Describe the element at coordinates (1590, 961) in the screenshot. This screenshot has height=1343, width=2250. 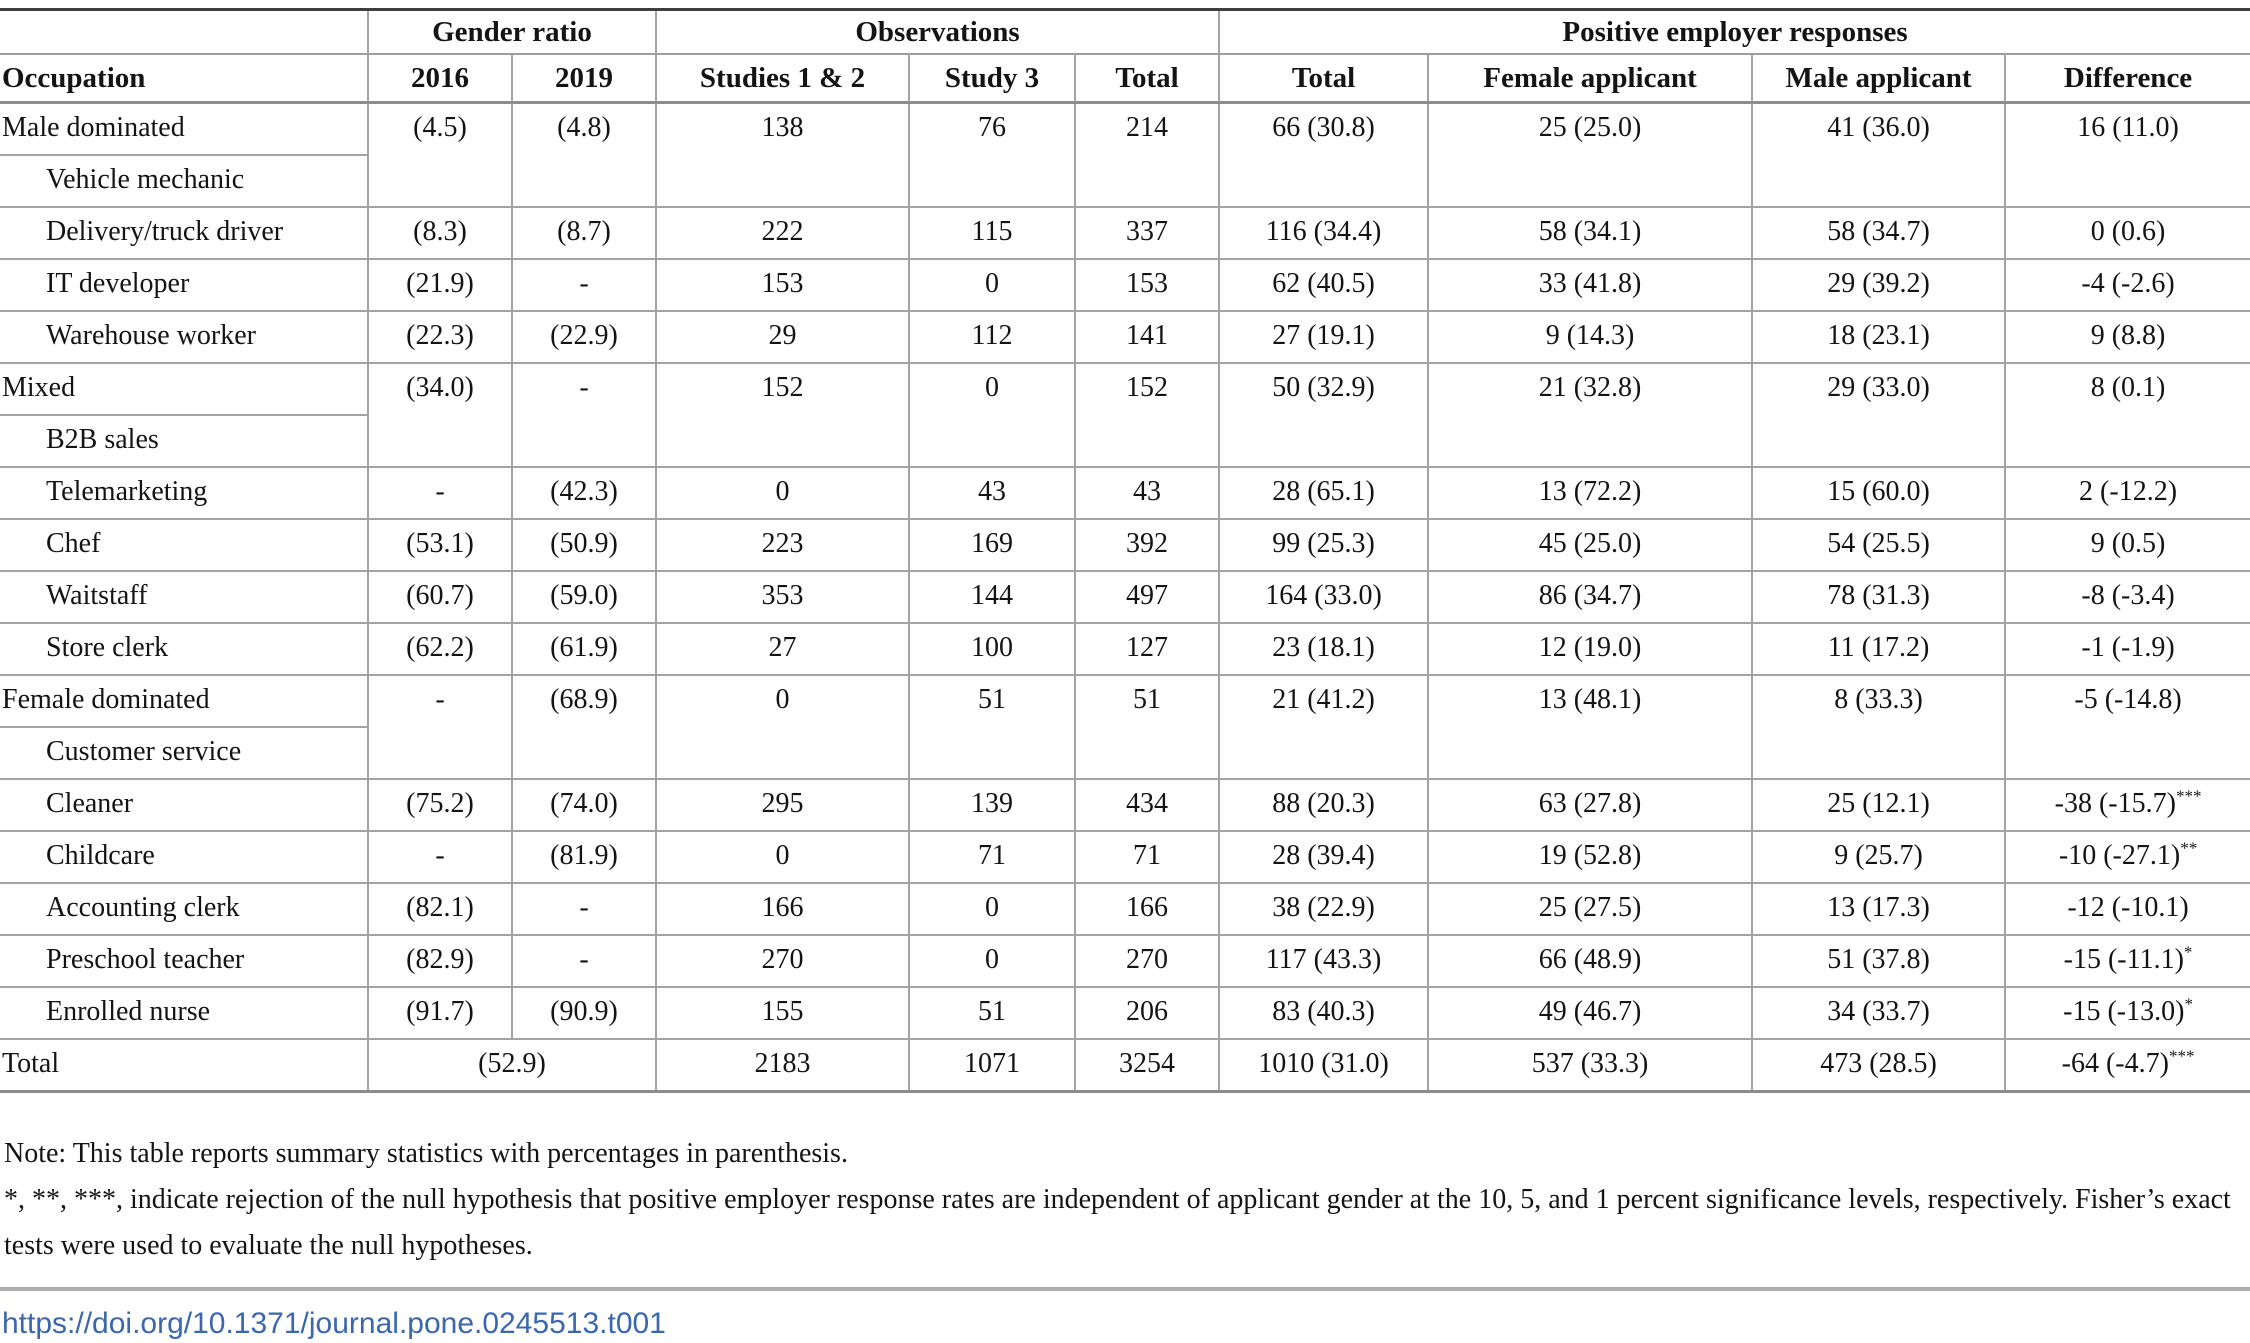
I see `table-cell: 66 (48.9)` at that location.